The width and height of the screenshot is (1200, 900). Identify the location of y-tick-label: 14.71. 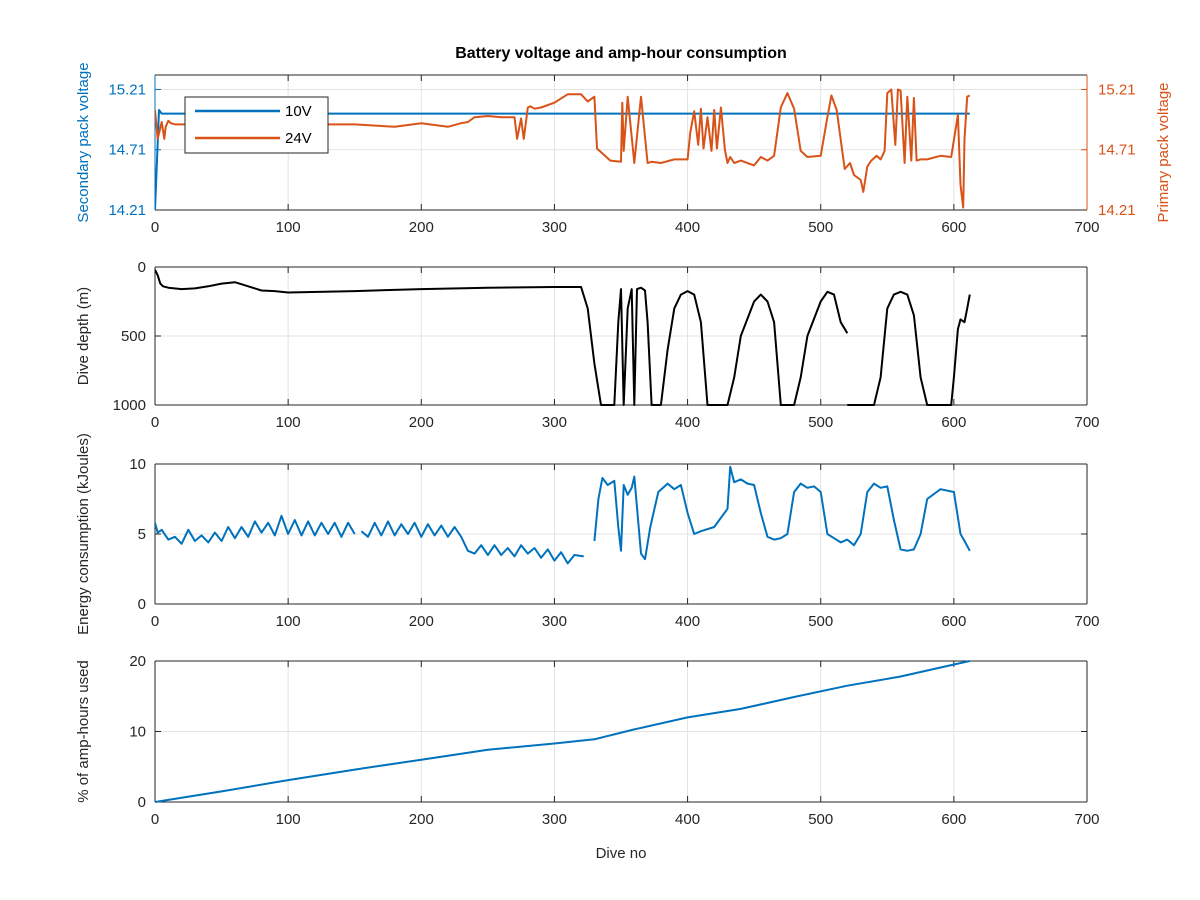
(127, 150).